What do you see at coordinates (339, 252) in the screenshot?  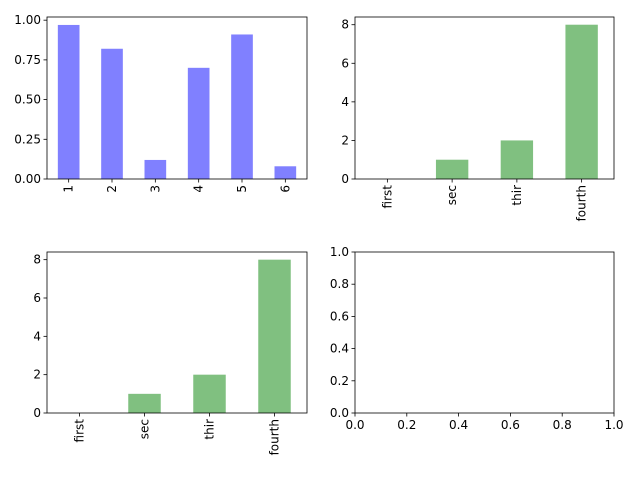 I see `y-tick-label: 1.0` at bounding box center [339, 252].